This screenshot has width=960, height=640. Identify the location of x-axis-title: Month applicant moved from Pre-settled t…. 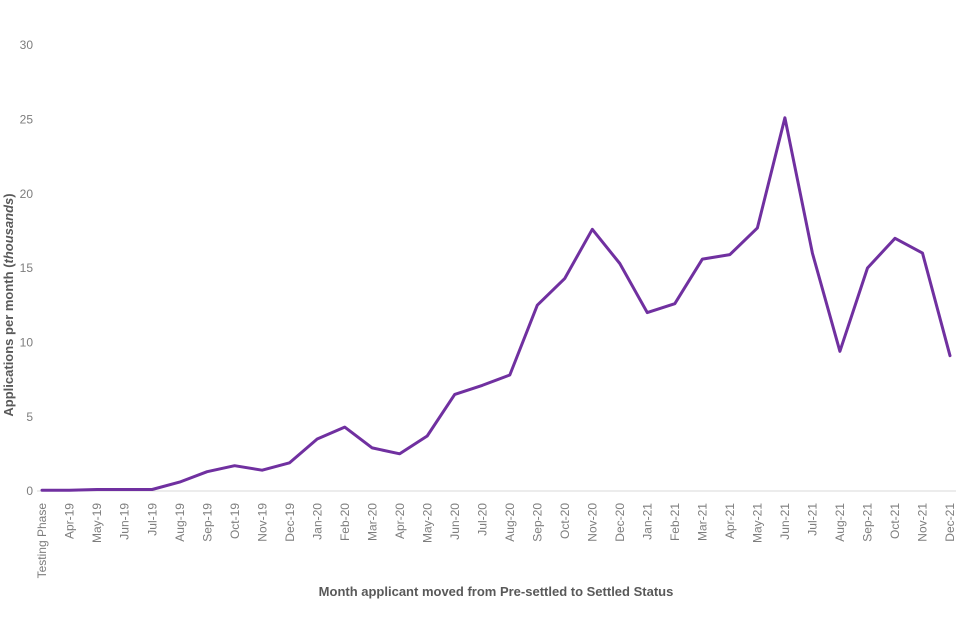
(496, 591).